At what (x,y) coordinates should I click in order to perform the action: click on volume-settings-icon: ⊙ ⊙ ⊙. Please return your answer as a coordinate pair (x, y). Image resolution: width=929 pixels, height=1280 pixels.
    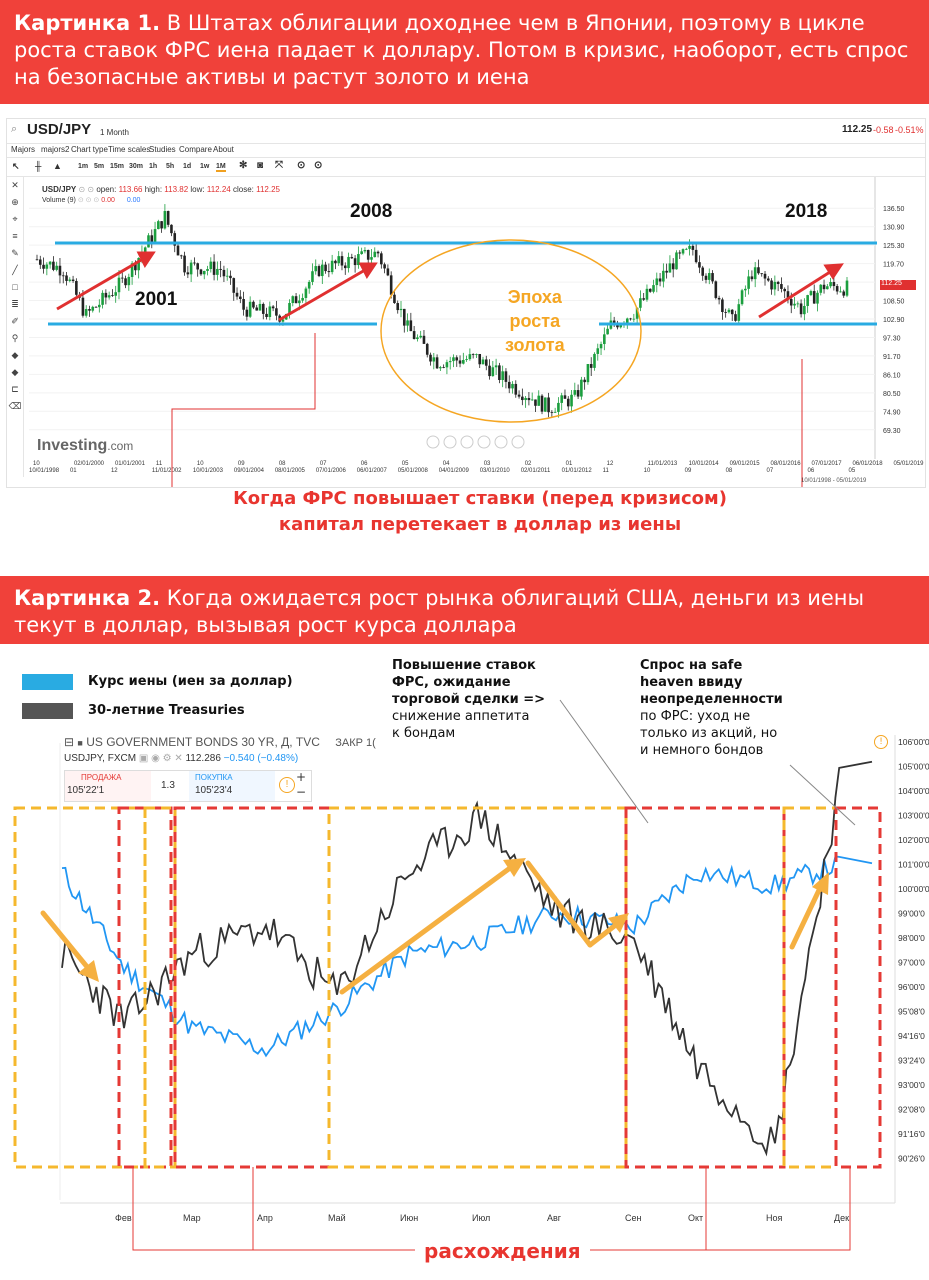
    Looking at the image, I should click on (89, 200).